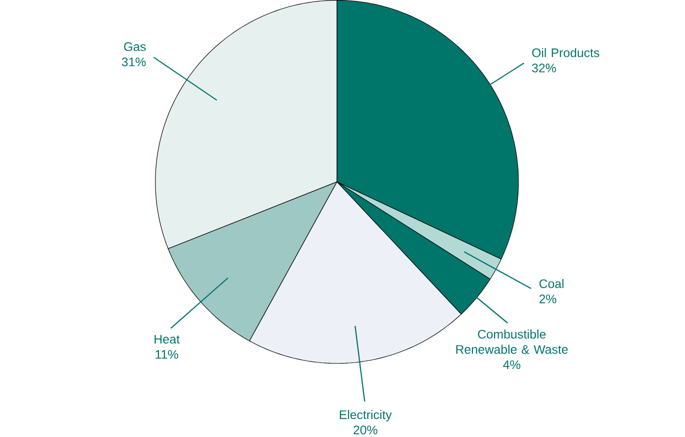  Describe the element at coordinates (366, 429) in the screenshot. I see `data-label: 20%` at that location.